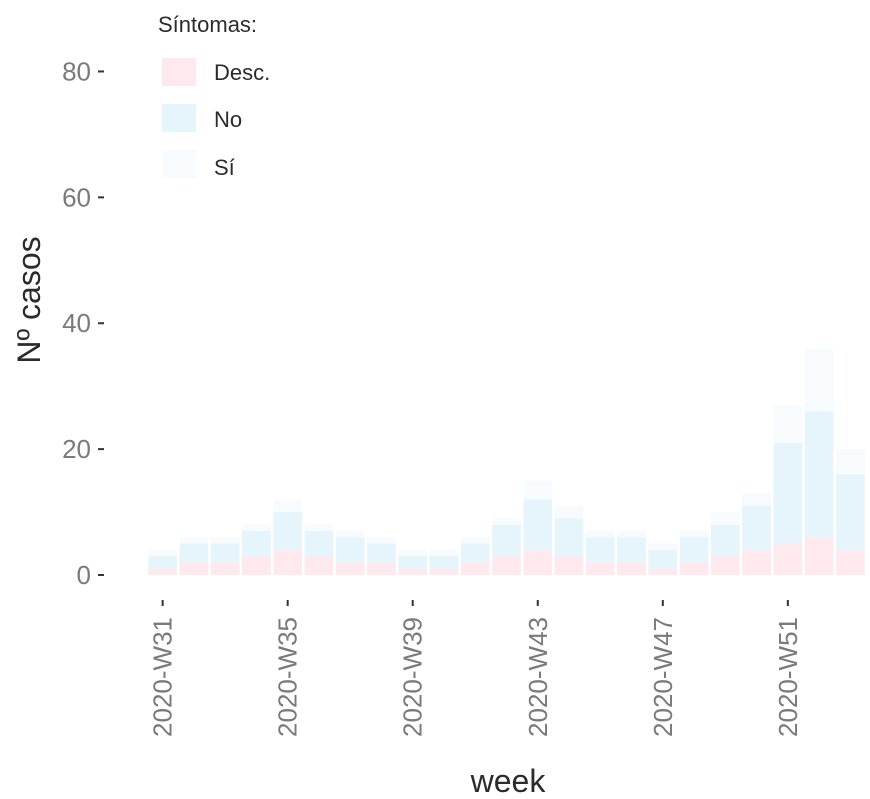 The width and height of the screenshot is (870, 799). What do you see at coordinates (506, 565) in the screenshot?
I see `bar-desc-2020-w42` at bounding box center [506, 565].